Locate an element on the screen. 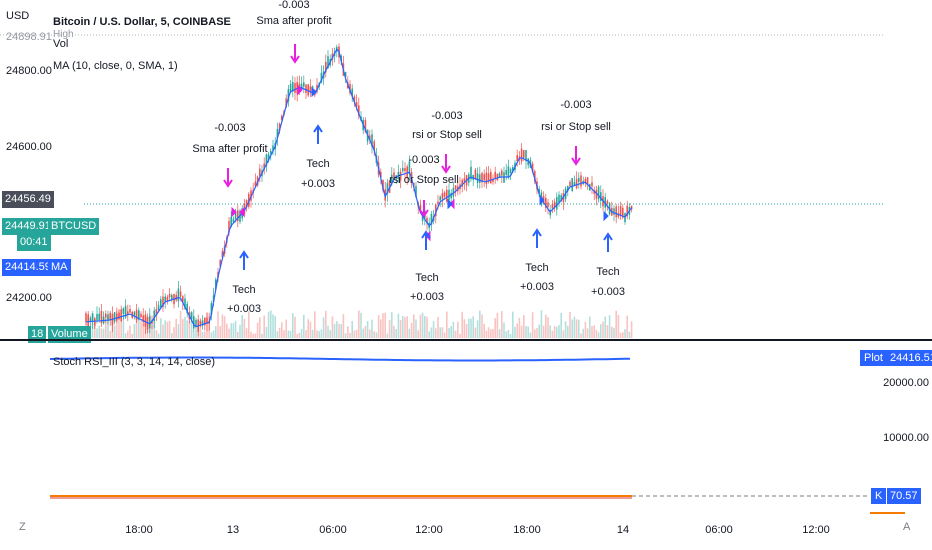 This screenshot has width=932, height=550. buy-signal-markers is located at coordinates (426, 178).